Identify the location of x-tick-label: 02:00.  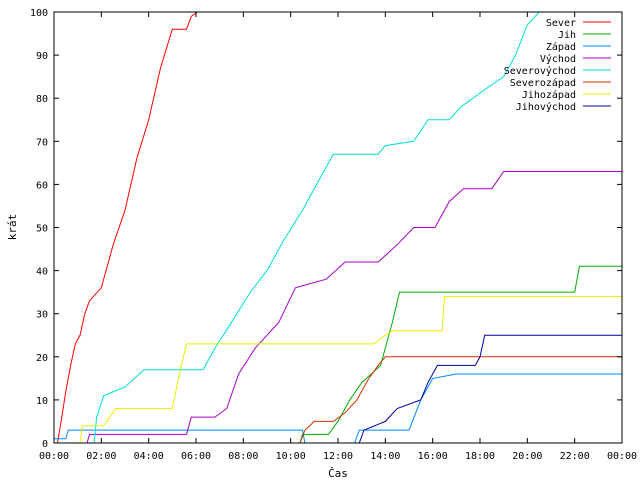
(101, 456).